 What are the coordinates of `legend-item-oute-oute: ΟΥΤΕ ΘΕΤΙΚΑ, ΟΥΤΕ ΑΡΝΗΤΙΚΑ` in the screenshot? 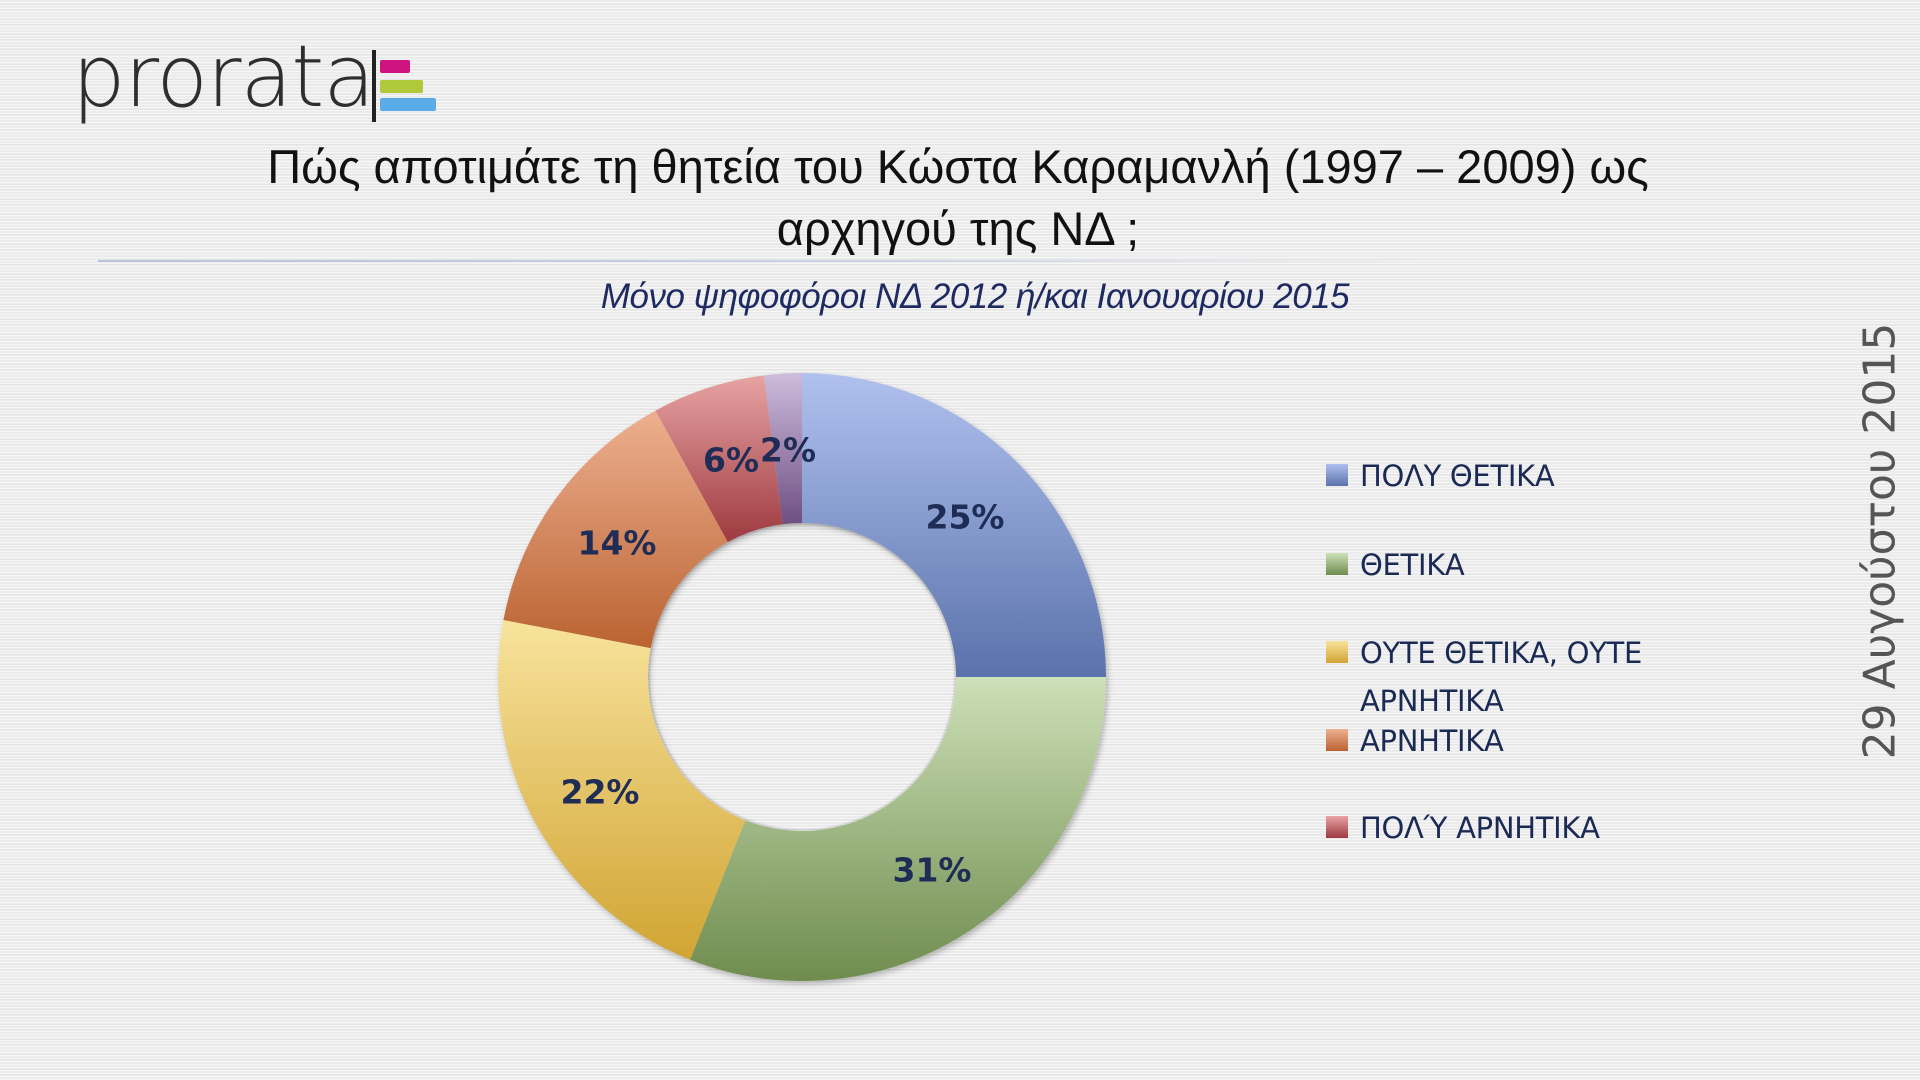 It's located at (1508, 677).